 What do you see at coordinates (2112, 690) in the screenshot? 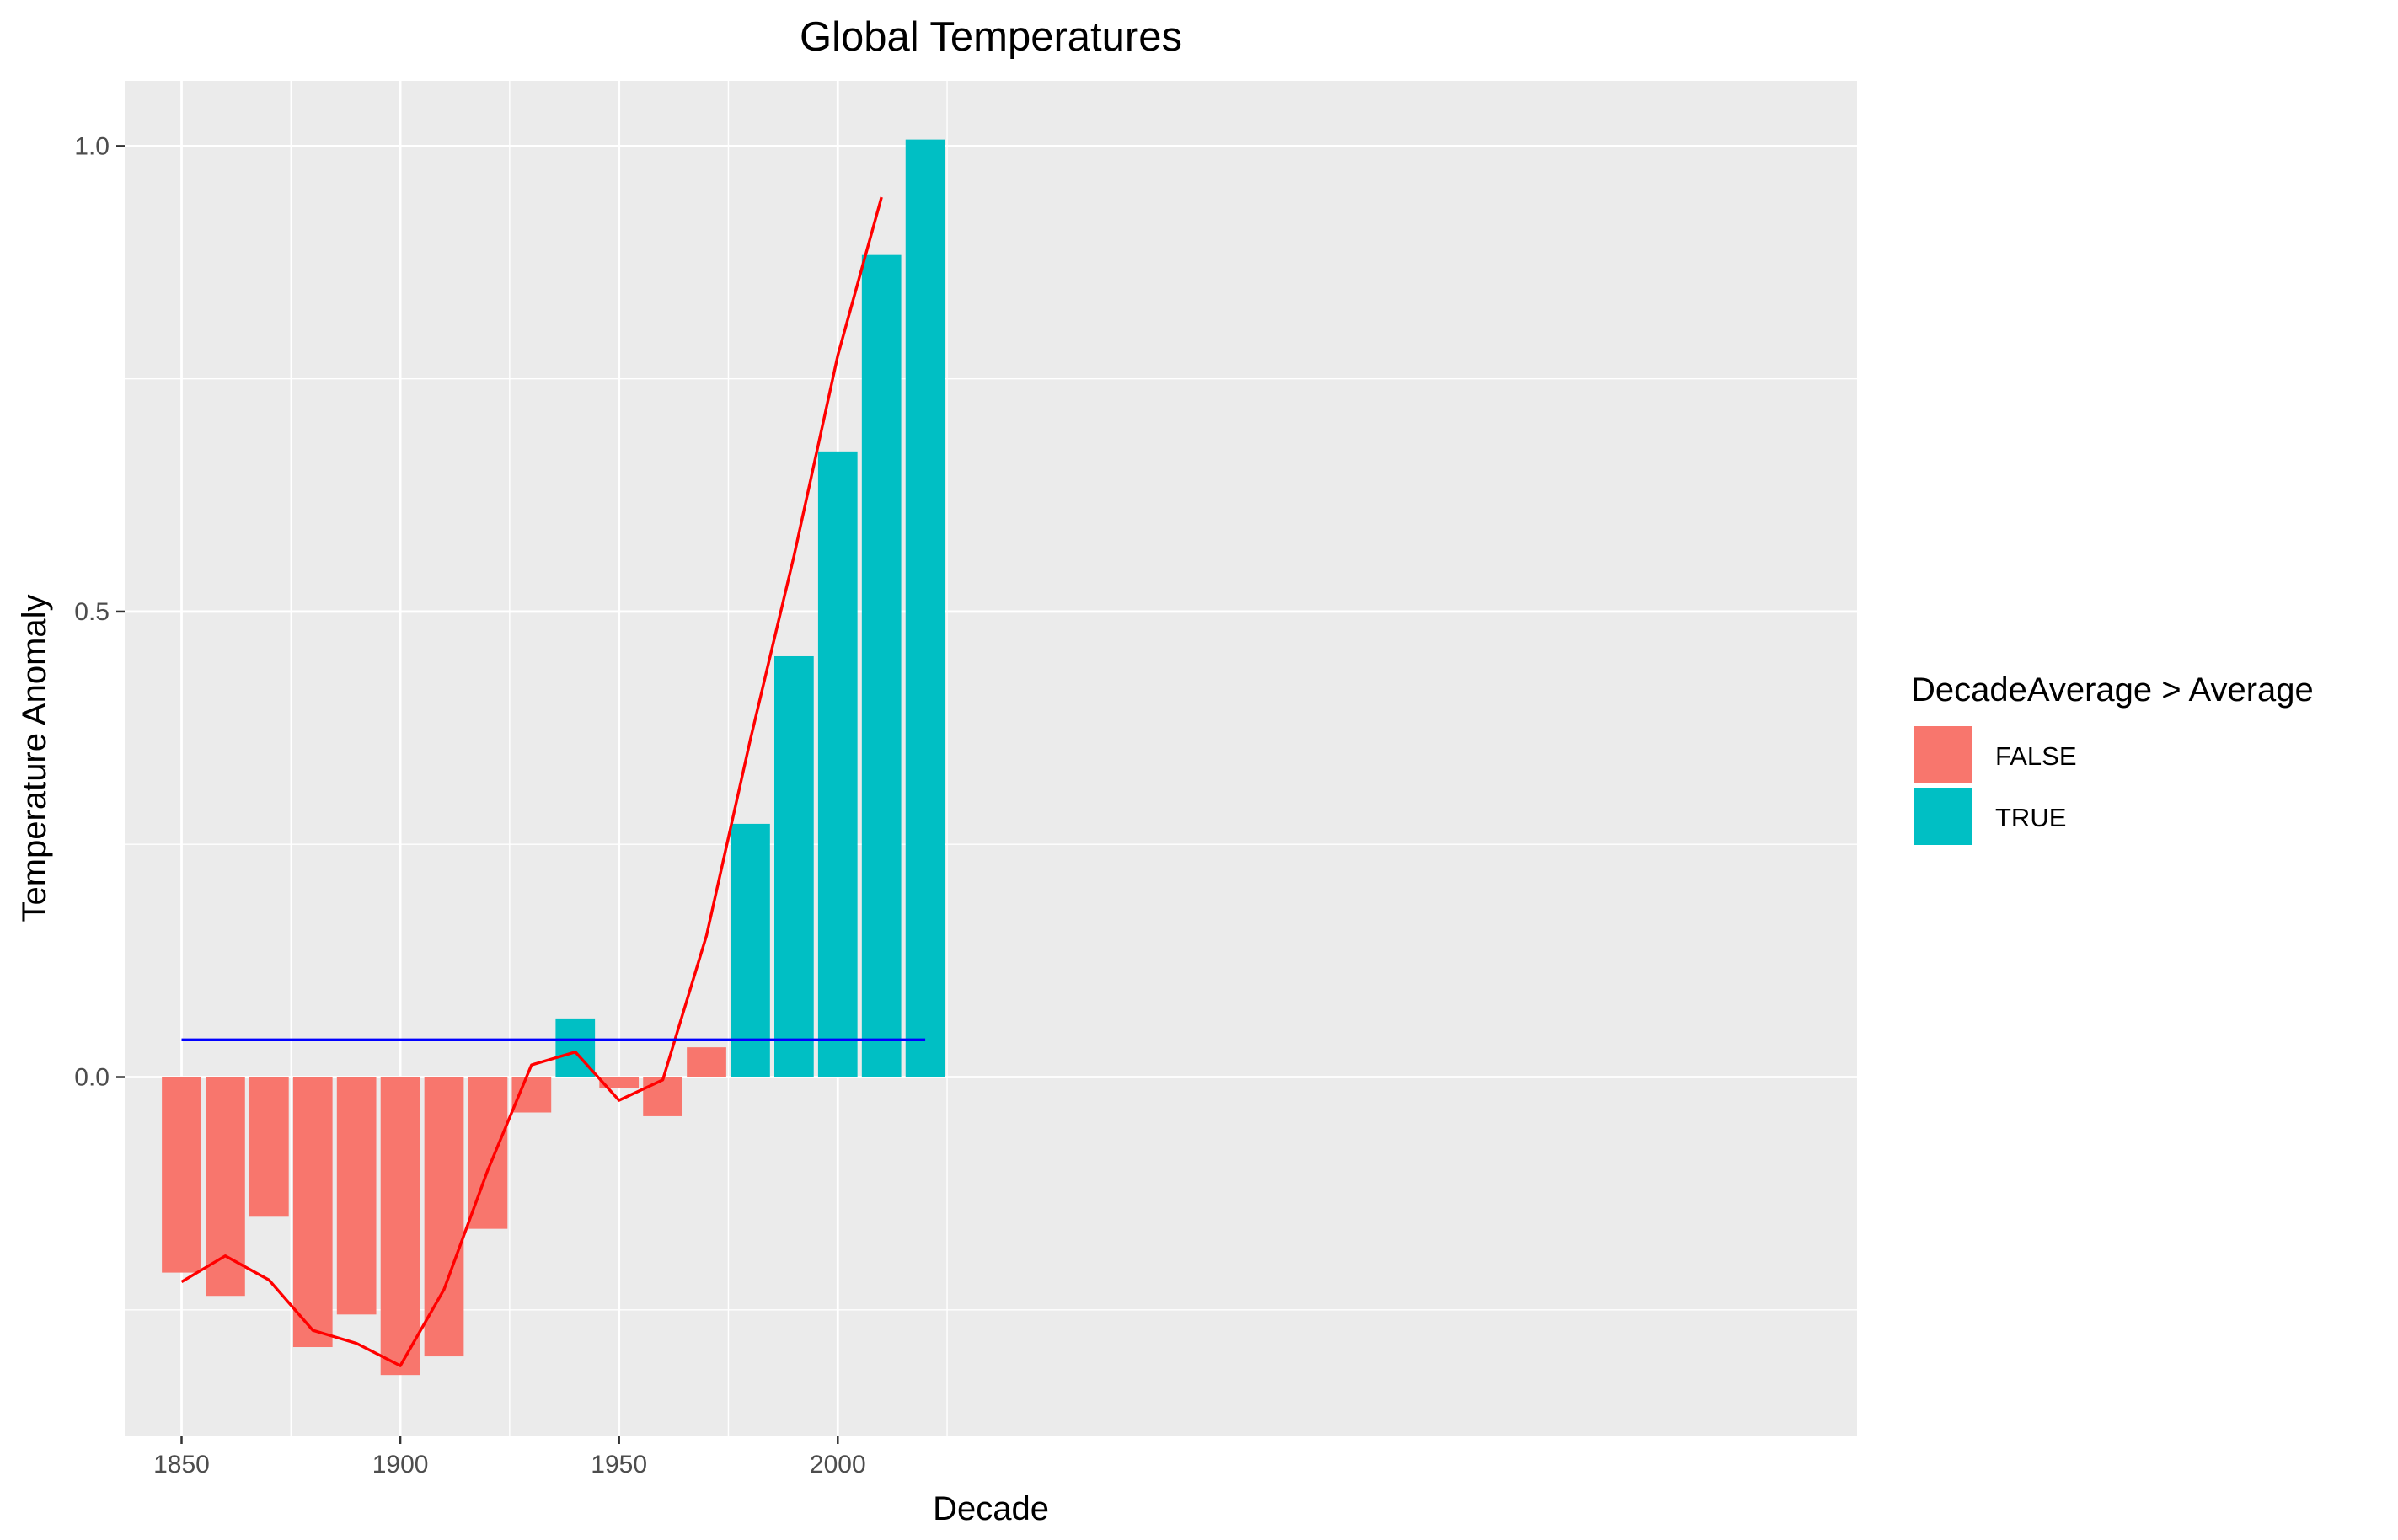
I see `legend-title: DecadeAverage > Average` at bounding box center [2112, 690].